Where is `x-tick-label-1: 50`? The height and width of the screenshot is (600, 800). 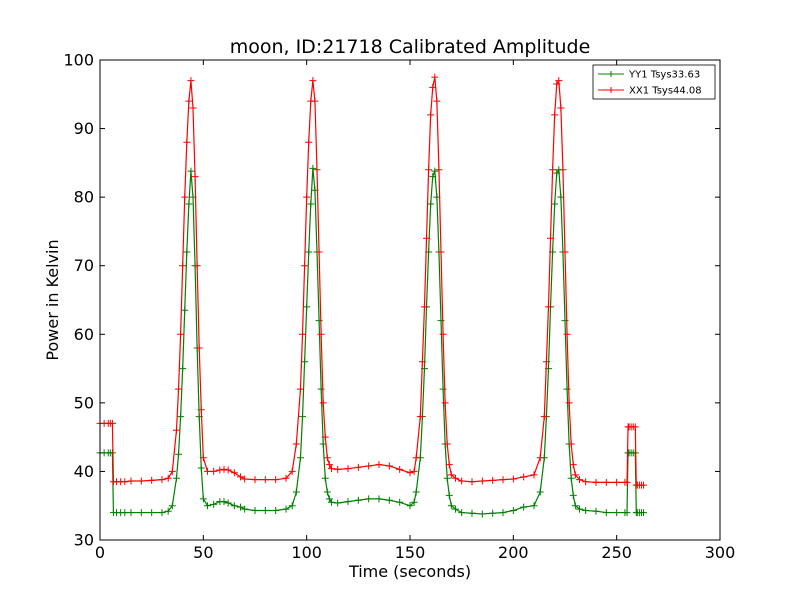
x-tick-label-1: 50 is located at coordinates (203, 552).